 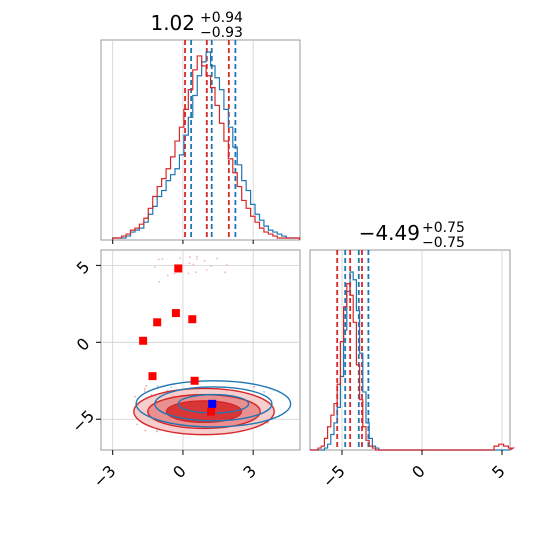 I want to click on title-bottom-right: −4.49 +0.75 −0.75, so click(x=412, y=235).